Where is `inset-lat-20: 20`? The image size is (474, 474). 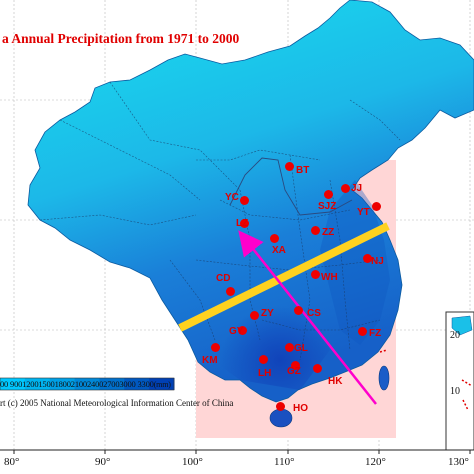
inset-lat-20: 20 is located at coordinates (455, 335).